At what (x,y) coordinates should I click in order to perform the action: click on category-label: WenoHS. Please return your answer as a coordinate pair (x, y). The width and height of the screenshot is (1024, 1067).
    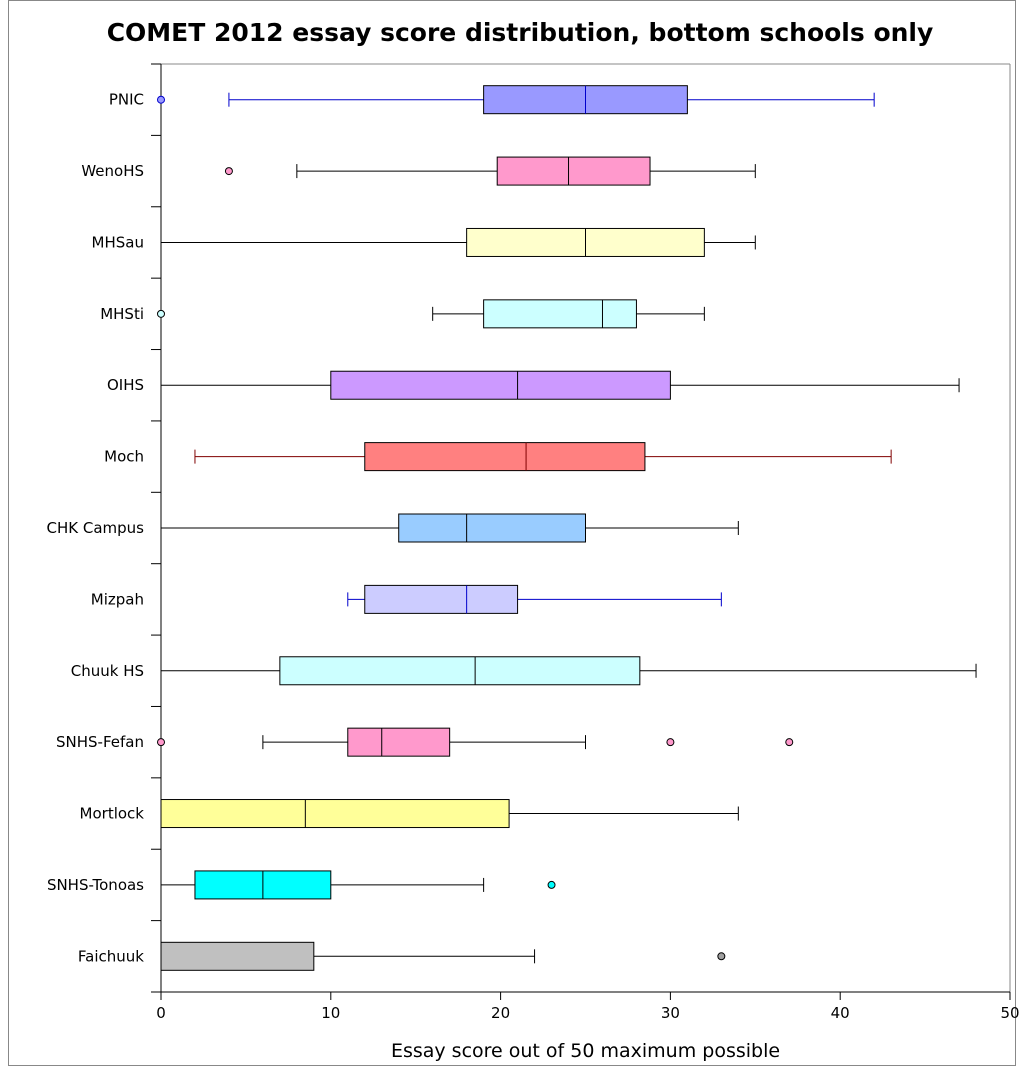
    Looking at the image, I should click on (112, 171).